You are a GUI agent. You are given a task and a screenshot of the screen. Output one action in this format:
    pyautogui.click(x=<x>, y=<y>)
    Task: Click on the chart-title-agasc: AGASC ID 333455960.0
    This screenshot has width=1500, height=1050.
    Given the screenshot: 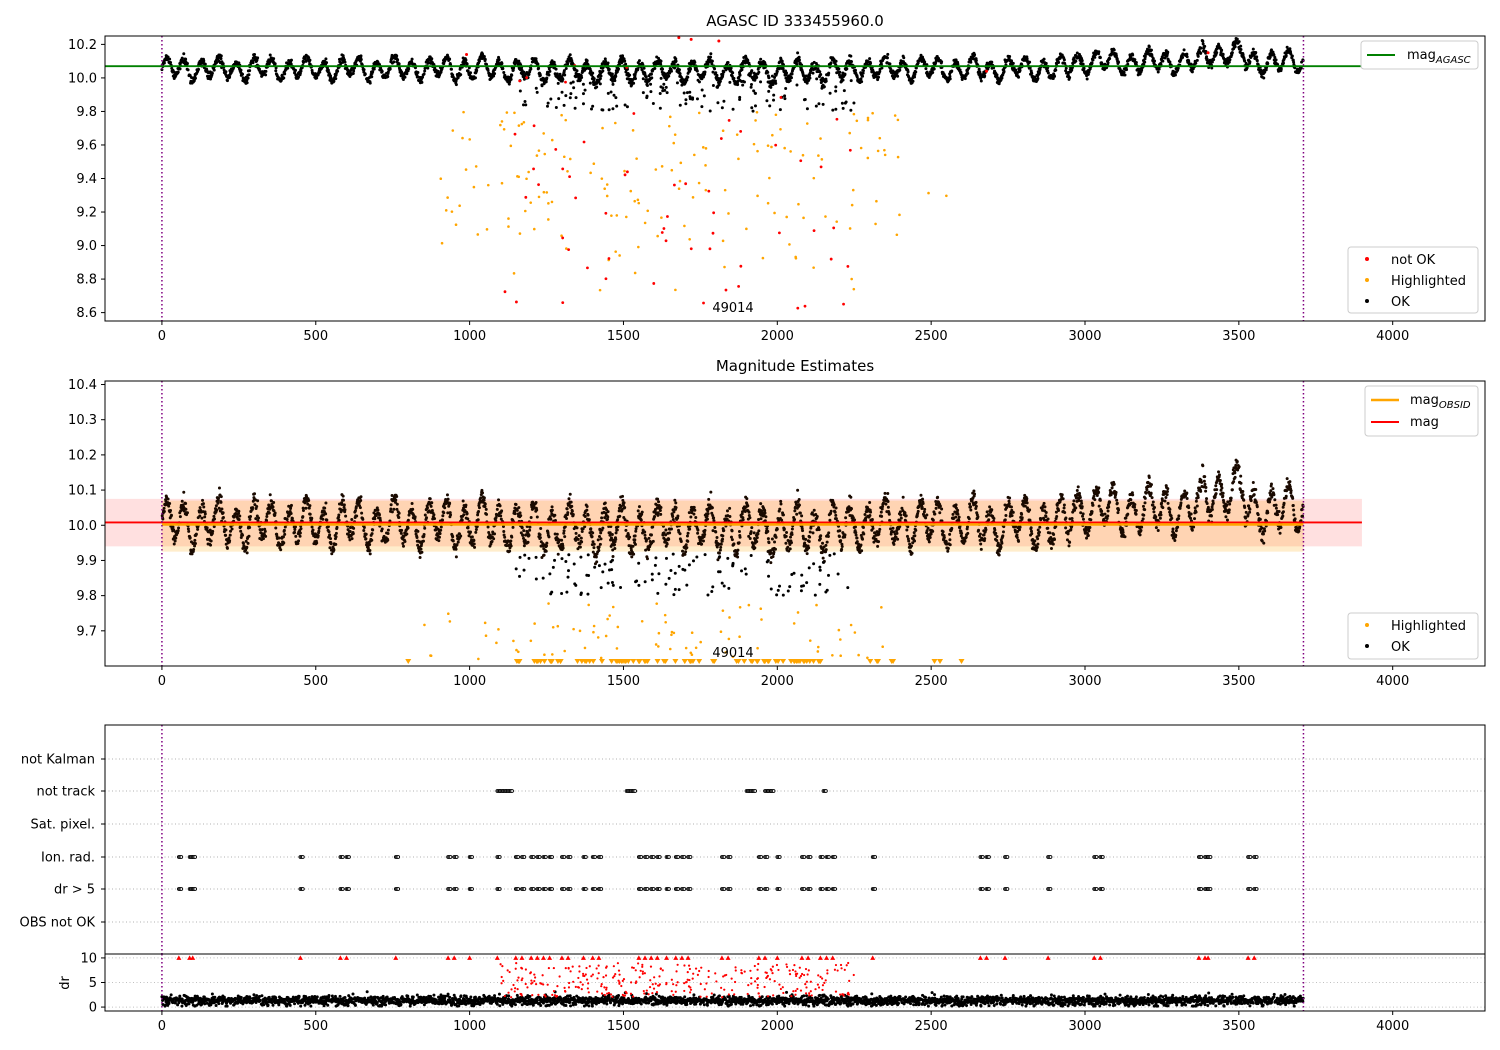 What is the action you would take?
    pyautogui.click(x=795, y=21)
    